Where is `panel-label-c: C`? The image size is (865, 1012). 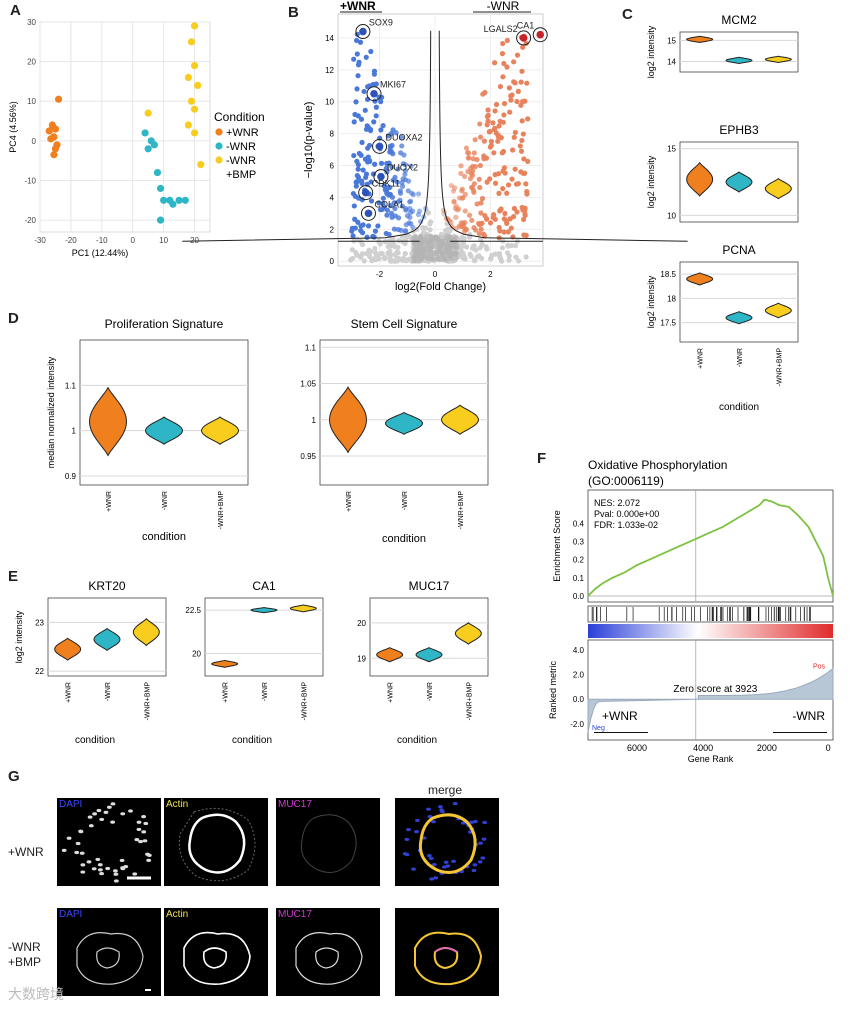 panel-label-c: C is located at coordinates (627, 14).